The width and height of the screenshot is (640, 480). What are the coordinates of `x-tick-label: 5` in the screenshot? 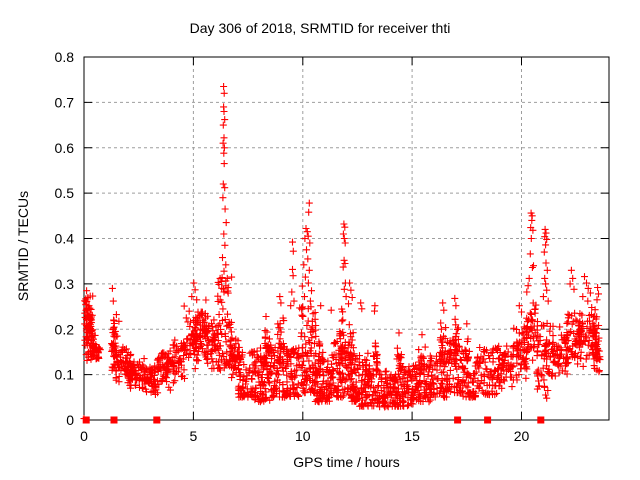 It's located at (194, 436).